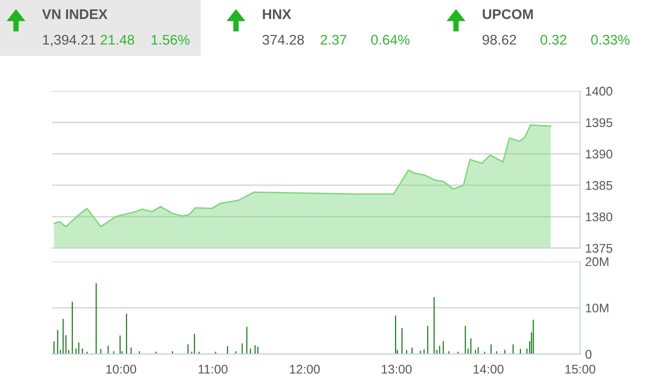 The width and height of the screenshot is (660, 384). Describe the element at coordinates (580, 369) in the screenshot. I see `x-tick-label: 15:00` at that location.